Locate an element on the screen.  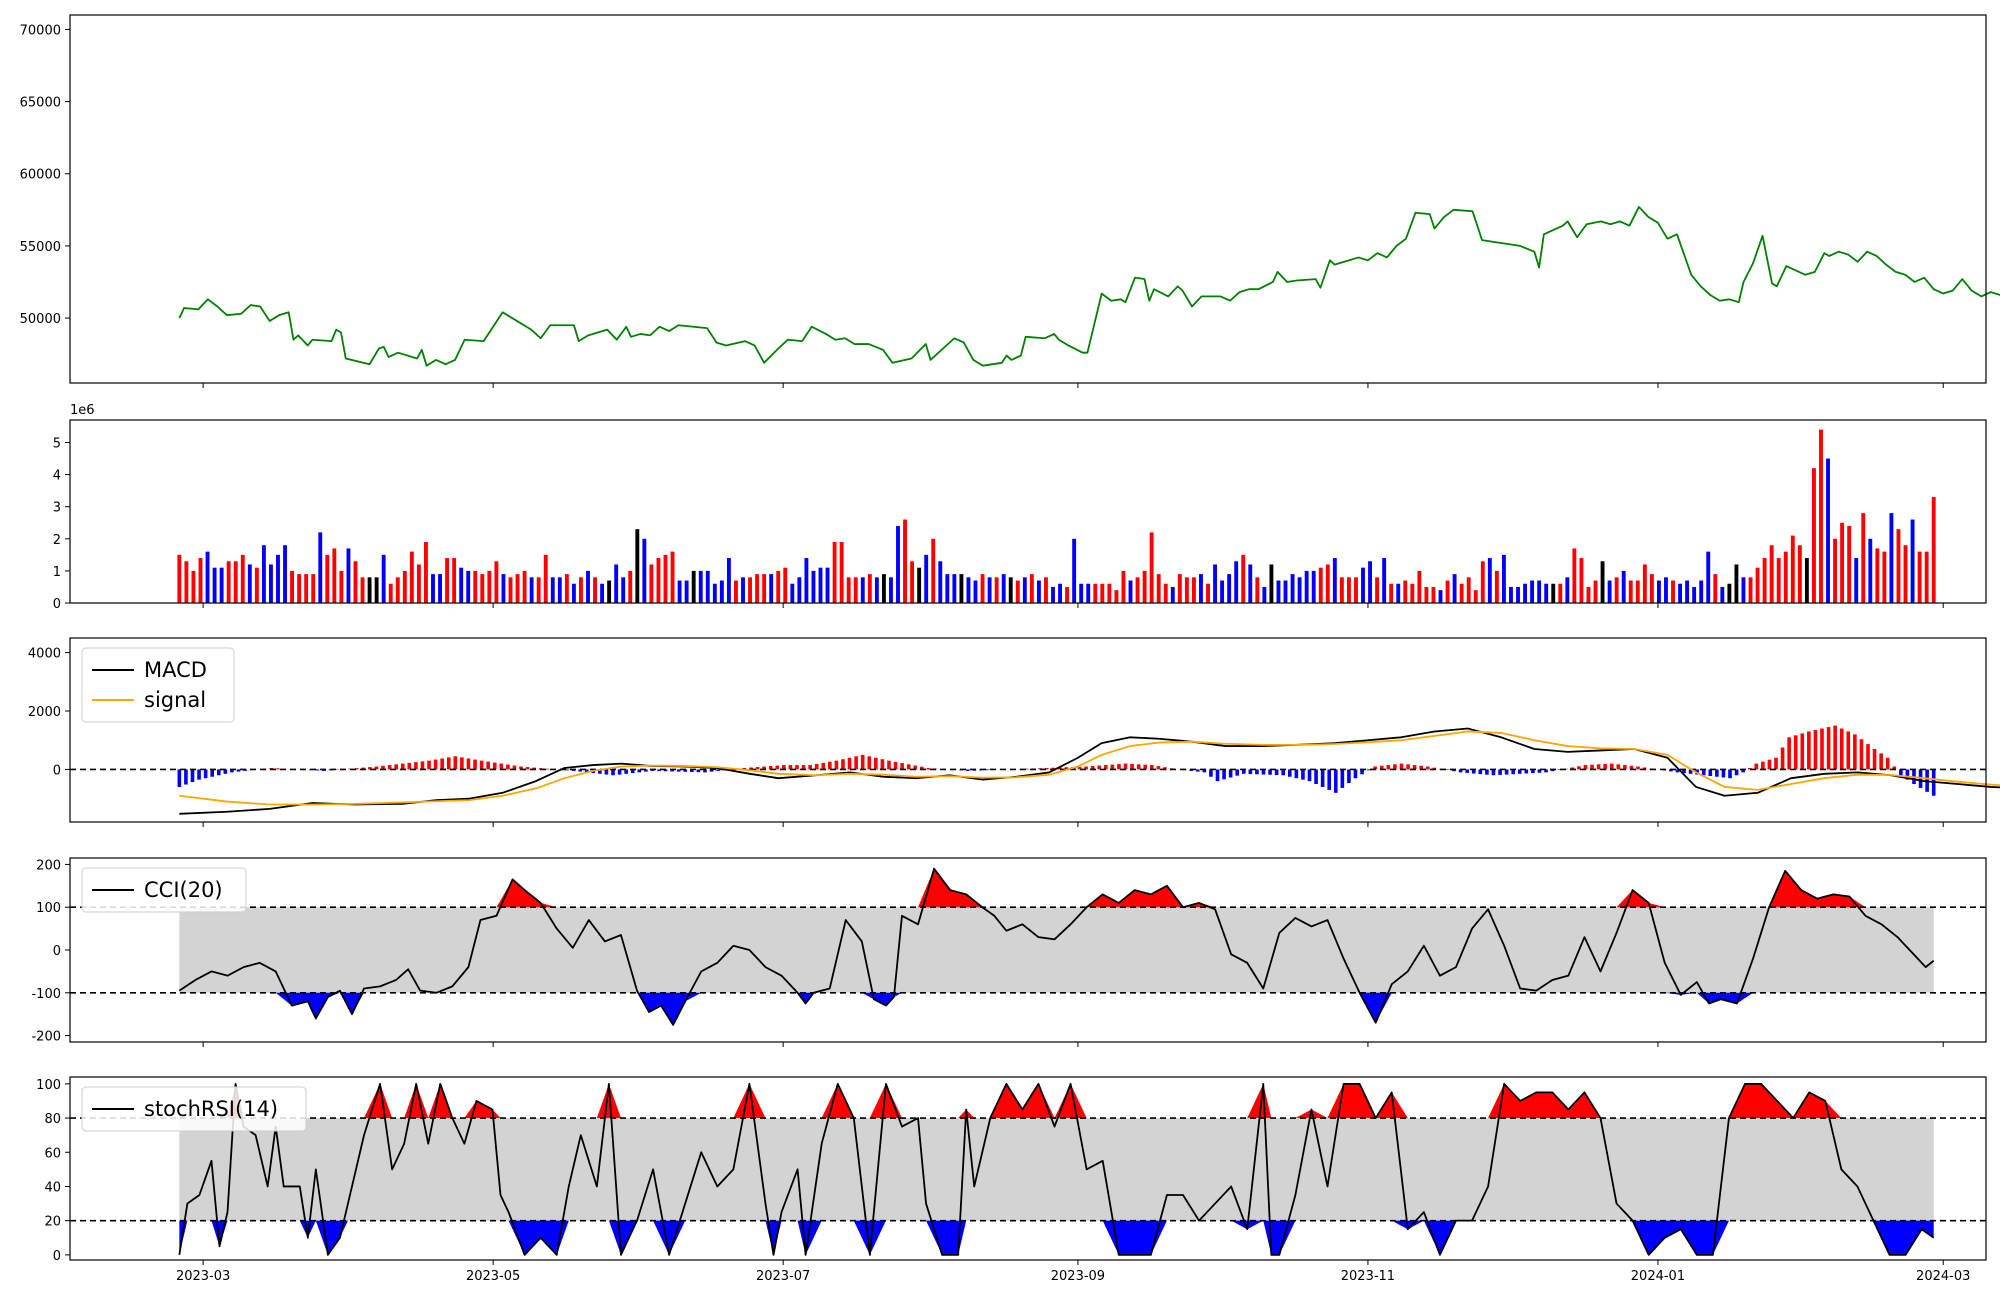
price-ytick-label: 70000 is located at coordinates (40, 30).